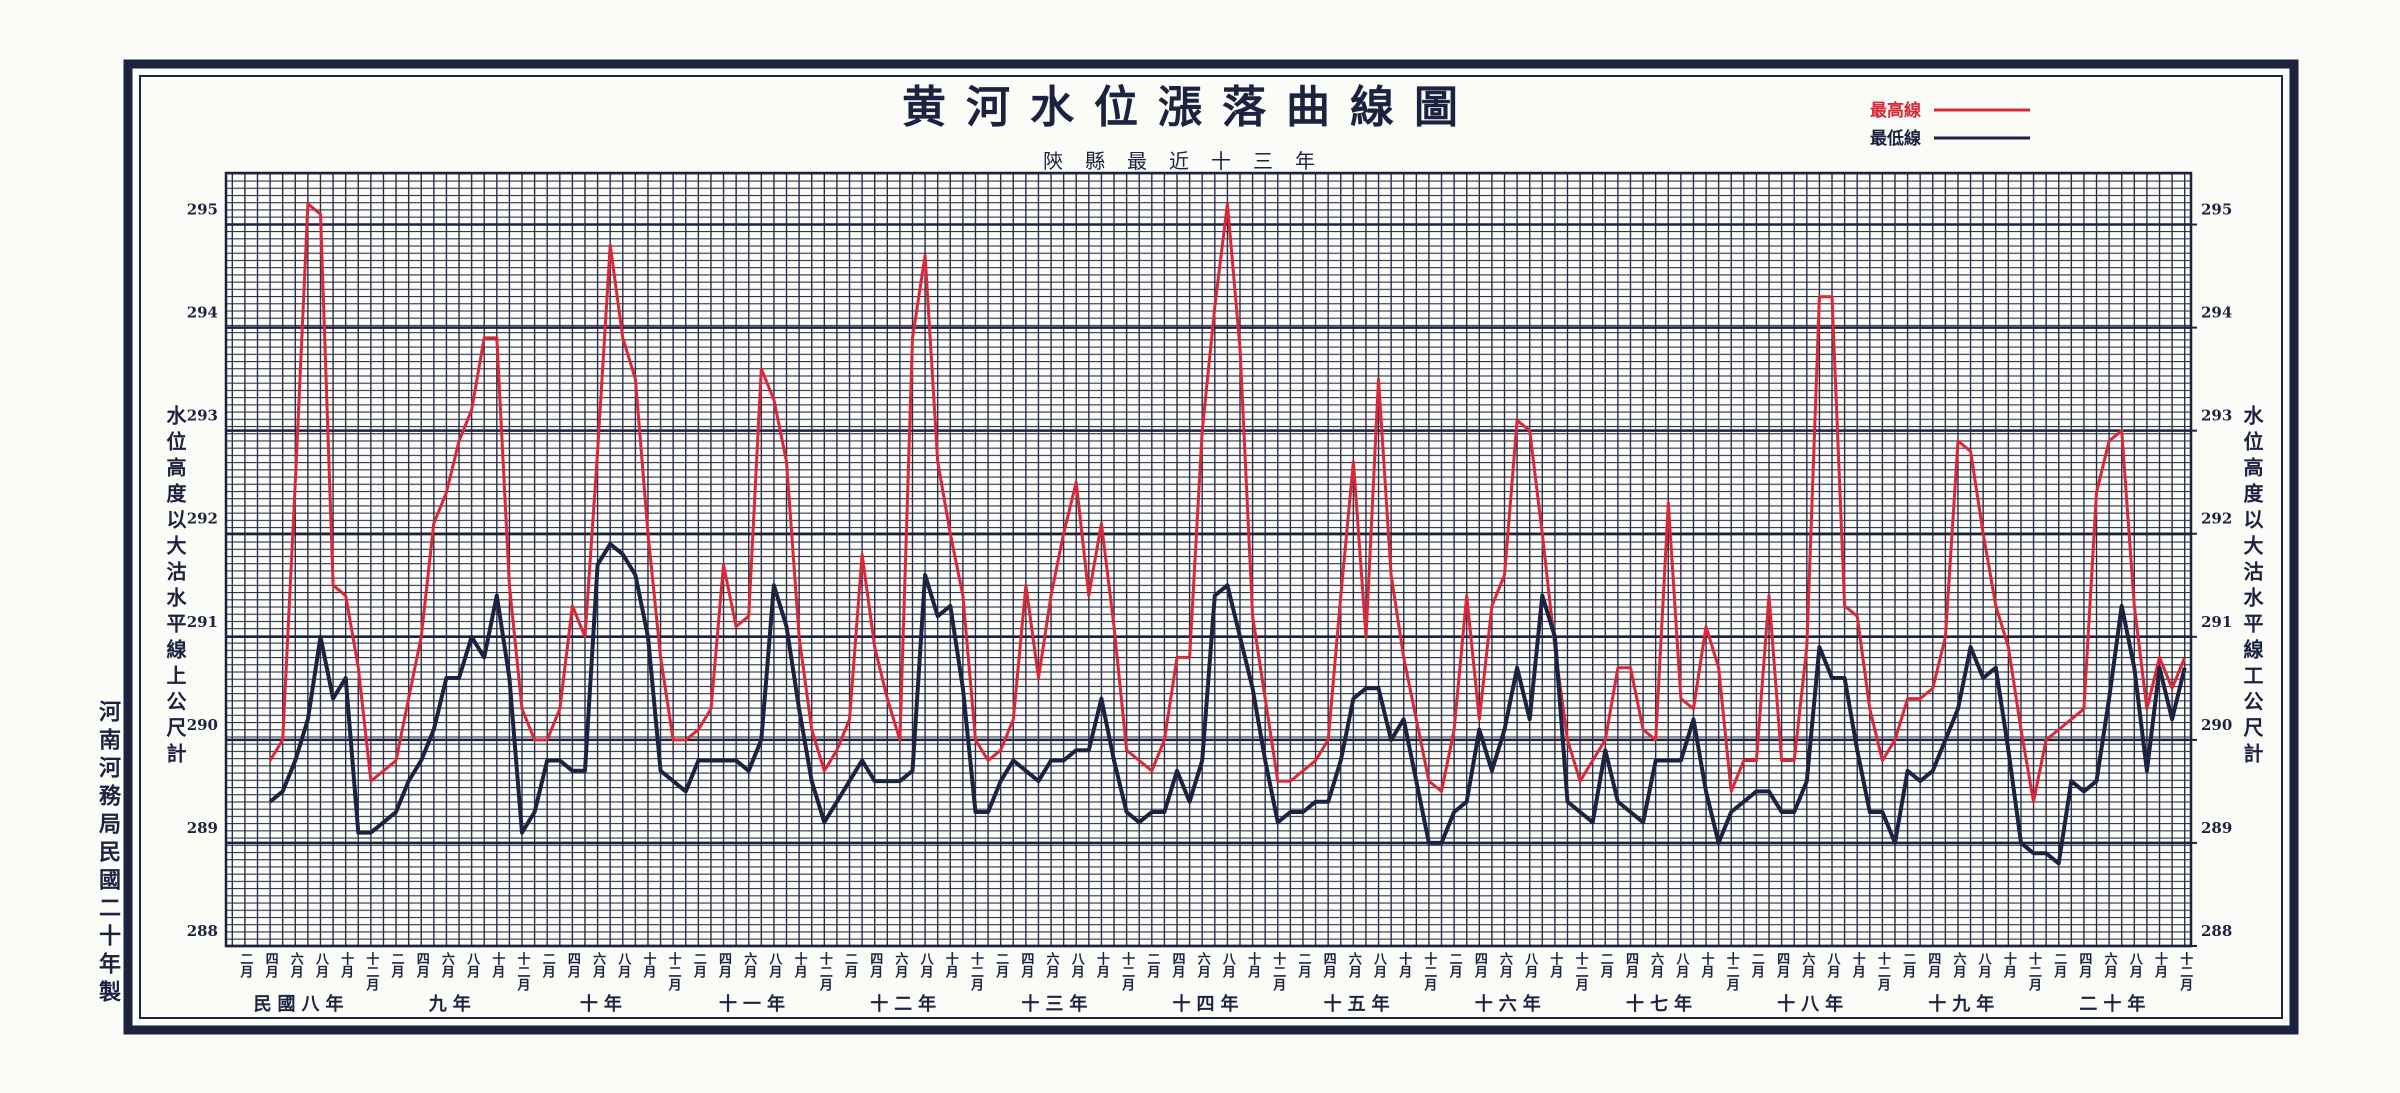  Describe the element at coordinates (2216, 931) in the screenshot. I see `y2-tick-label: 288` at that location.